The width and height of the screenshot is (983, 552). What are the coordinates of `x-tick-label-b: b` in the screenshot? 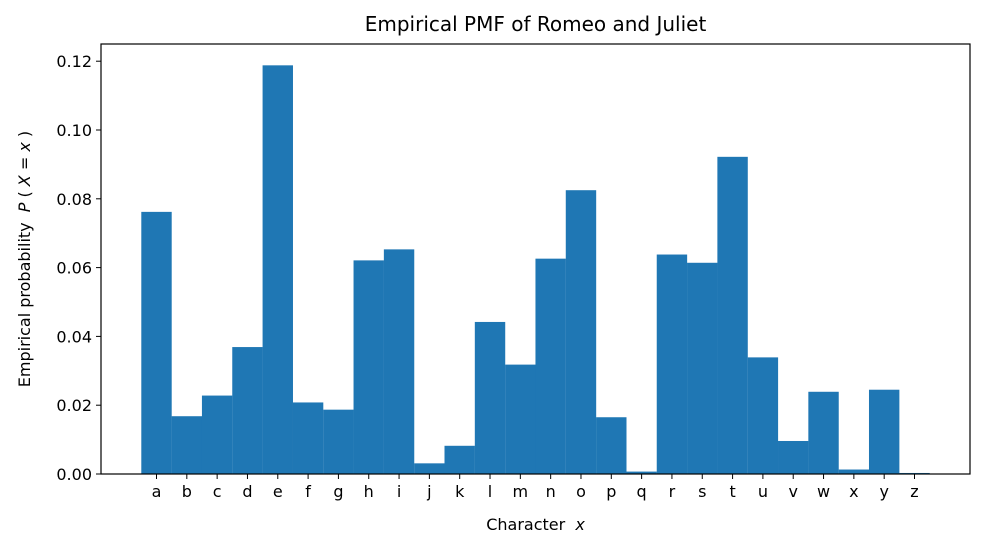 It's located at (187, 491).